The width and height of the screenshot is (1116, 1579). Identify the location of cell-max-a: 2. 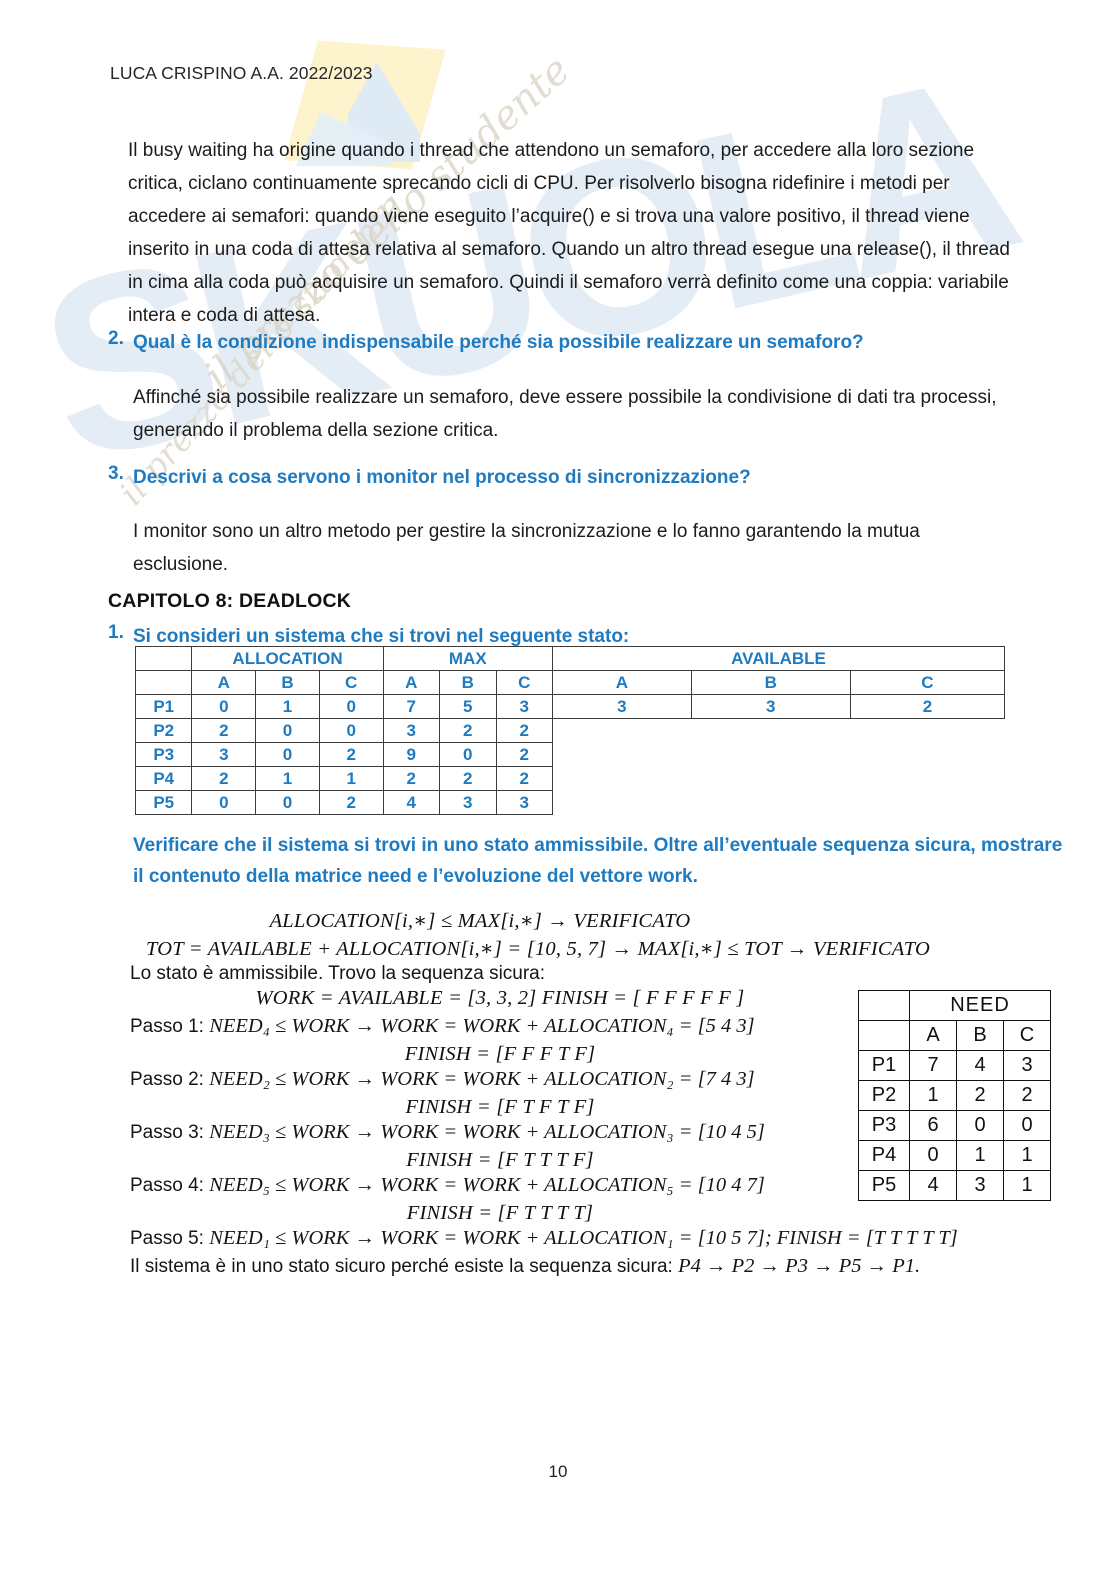
(411, 778).